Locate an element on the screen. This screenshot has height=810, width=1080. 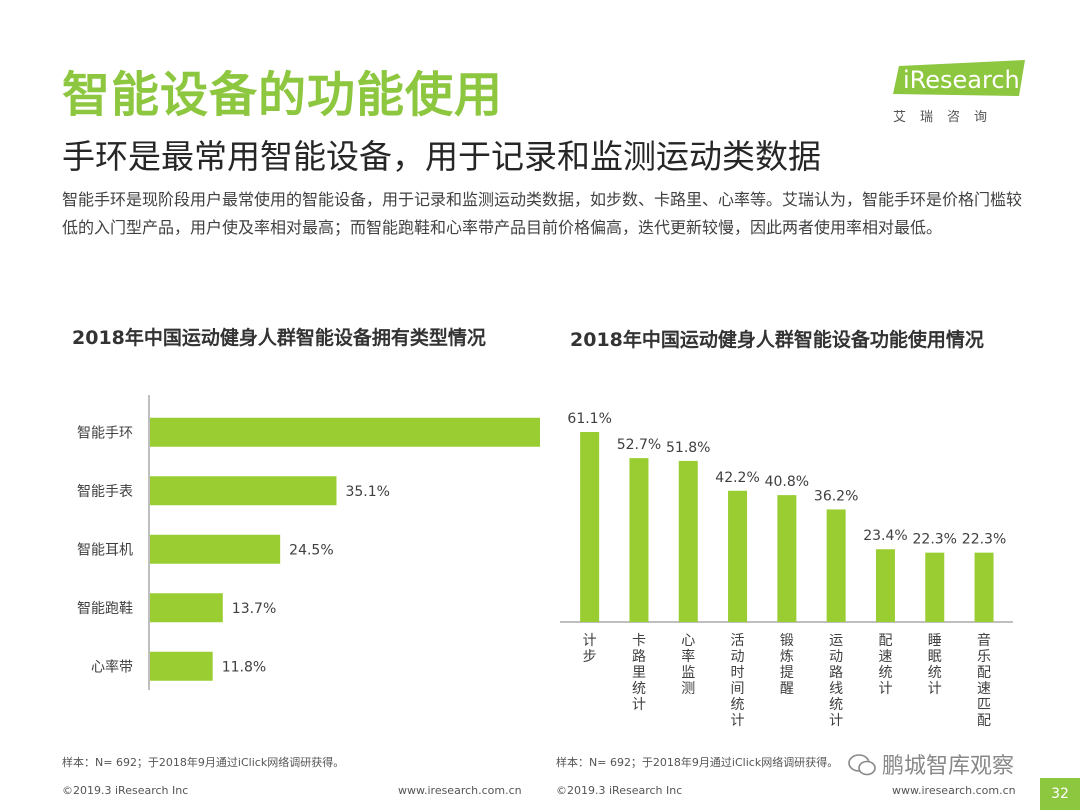
value-label-2: 24.5% is located at coordinates (311, 550).